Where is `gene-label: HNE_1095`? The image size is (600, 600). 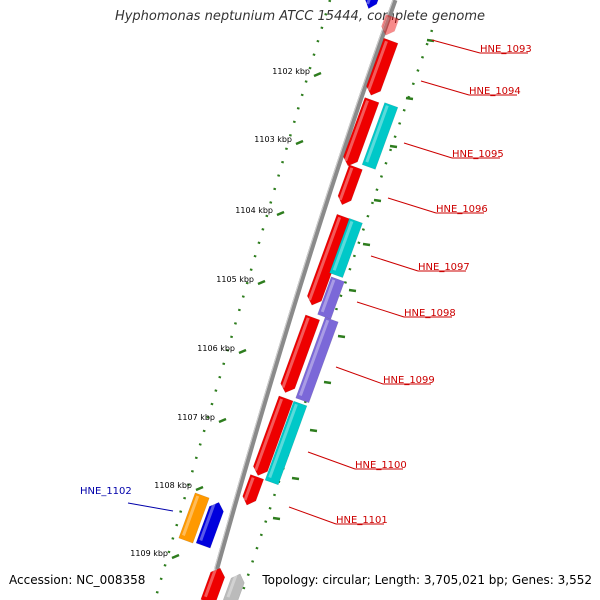
gene-label: HNE_1095 is located at coordinates (478, 154).